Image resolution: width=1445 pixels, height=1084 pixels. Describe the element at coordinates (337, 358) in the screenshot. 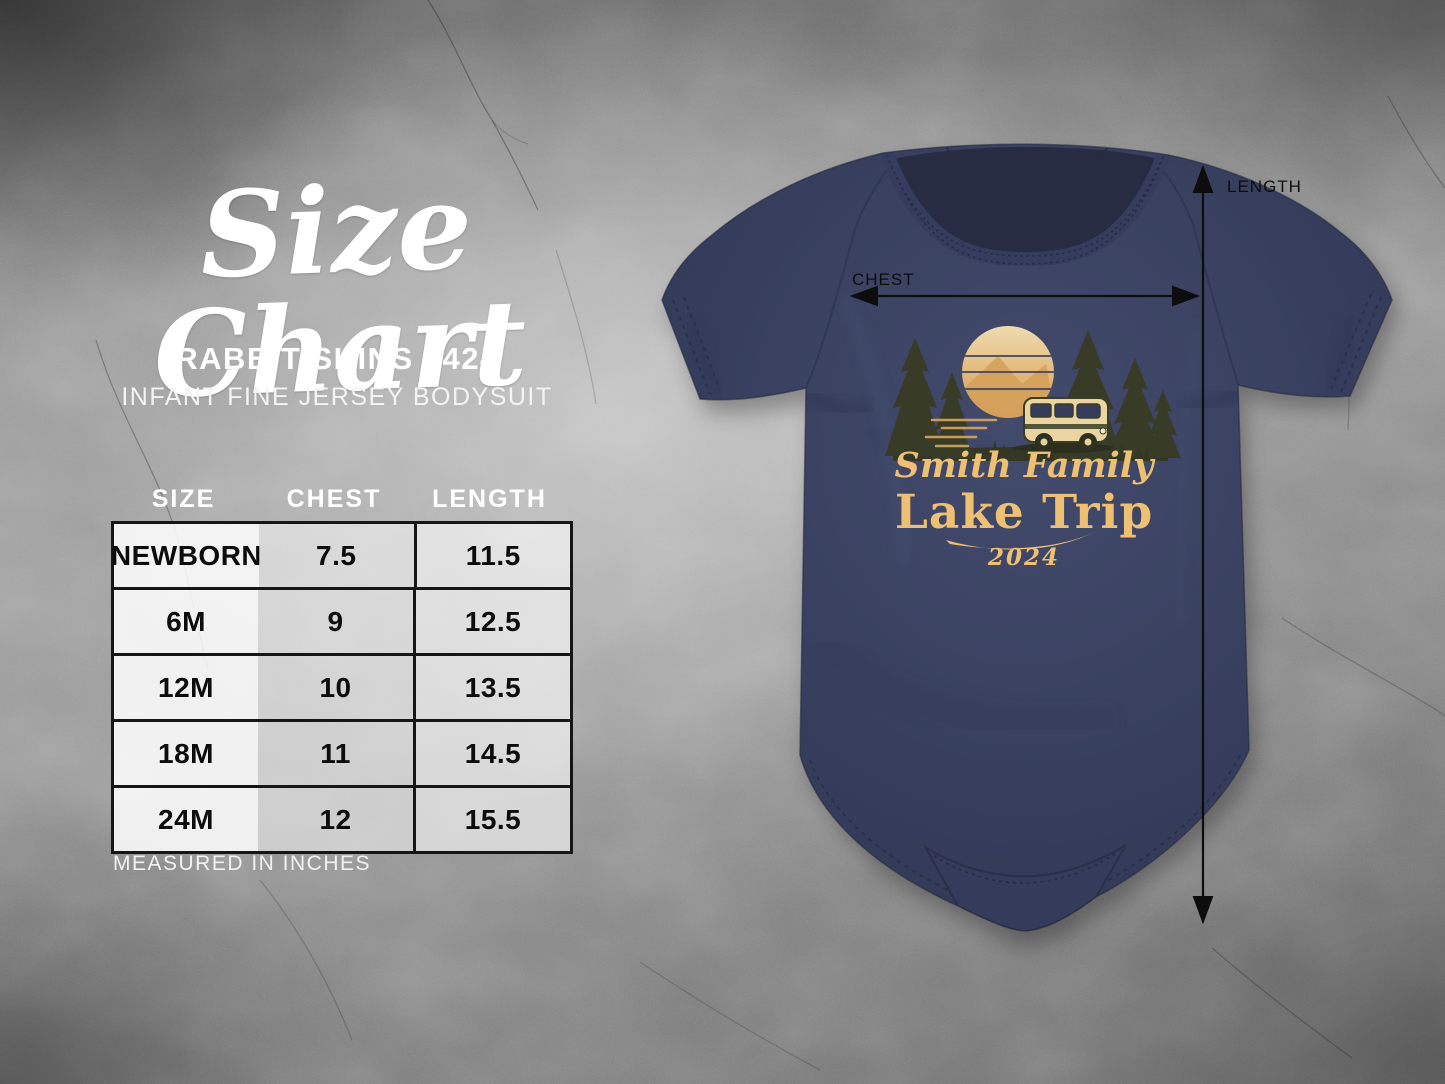

I see `brand-subtitle: RABBIT SKINS 4424` at that location.